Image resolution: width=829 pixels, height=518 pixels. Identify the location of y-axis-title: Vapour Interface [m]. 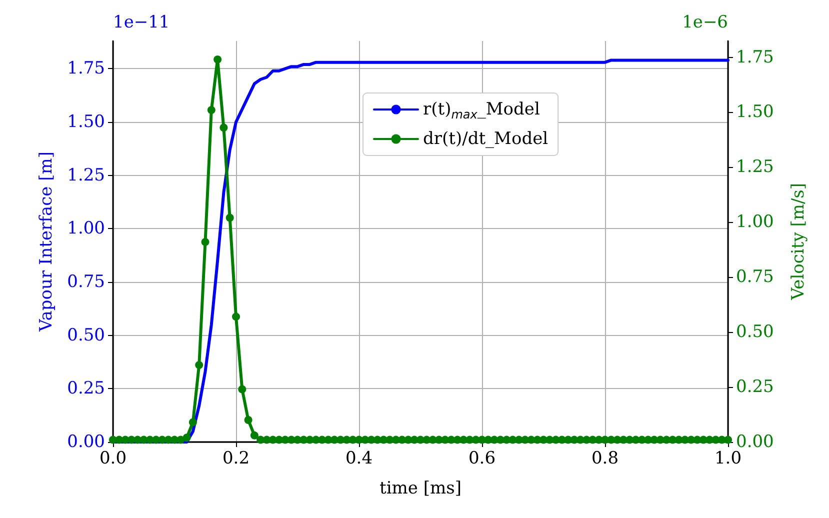
(46, 242).